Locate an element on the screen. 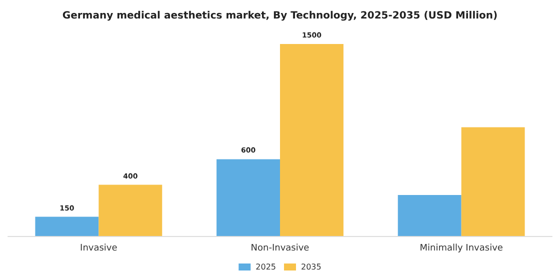  x-tick-label: Minimally Invasive is located at coordinates (462, 249).